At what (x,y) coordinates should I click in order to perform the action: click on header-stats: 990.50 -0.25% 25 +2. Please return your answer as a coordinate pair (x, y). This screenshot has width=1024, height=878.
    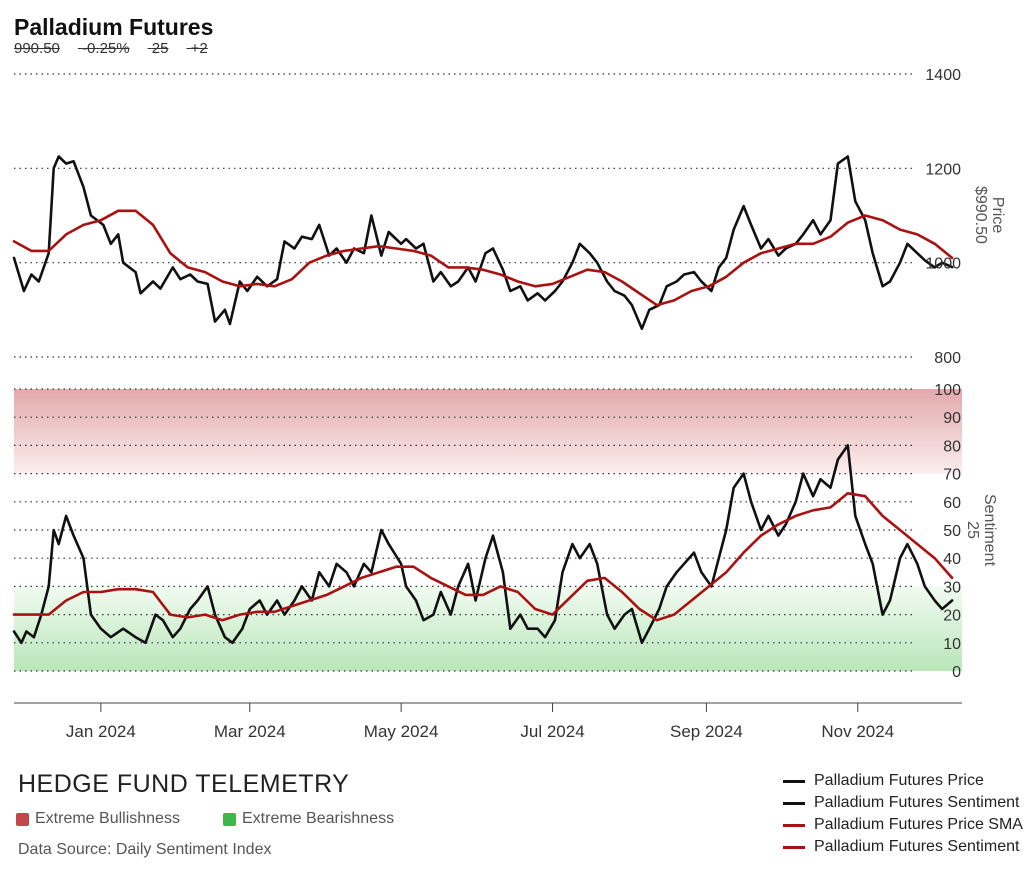
    Looking at the image, I should click on (120, 48).